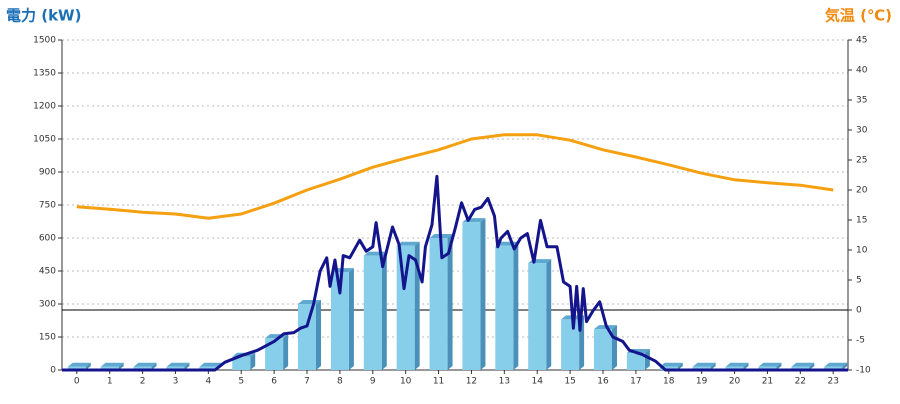  Describe the element at coordinates (862, 251) in the screenshot. I see `y2-tick-label: 10` at that location.